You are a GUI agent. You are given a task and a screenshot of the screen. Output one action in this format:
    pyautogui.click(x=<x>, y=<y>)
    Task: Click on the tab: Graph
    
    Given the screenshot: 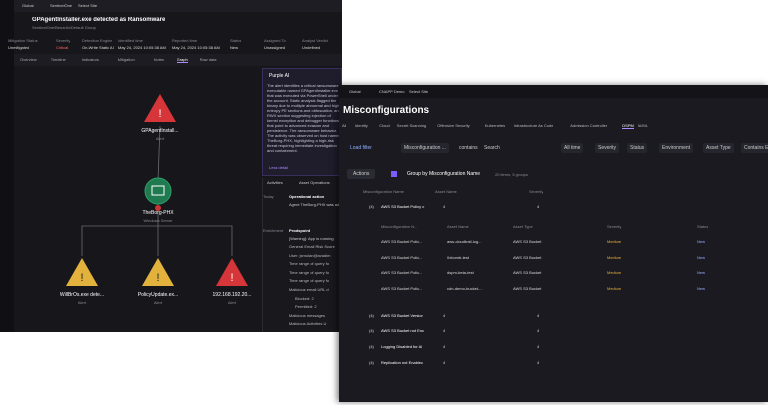 What is the action you would take?
    pyautogui.click(x=182, y=60)
    